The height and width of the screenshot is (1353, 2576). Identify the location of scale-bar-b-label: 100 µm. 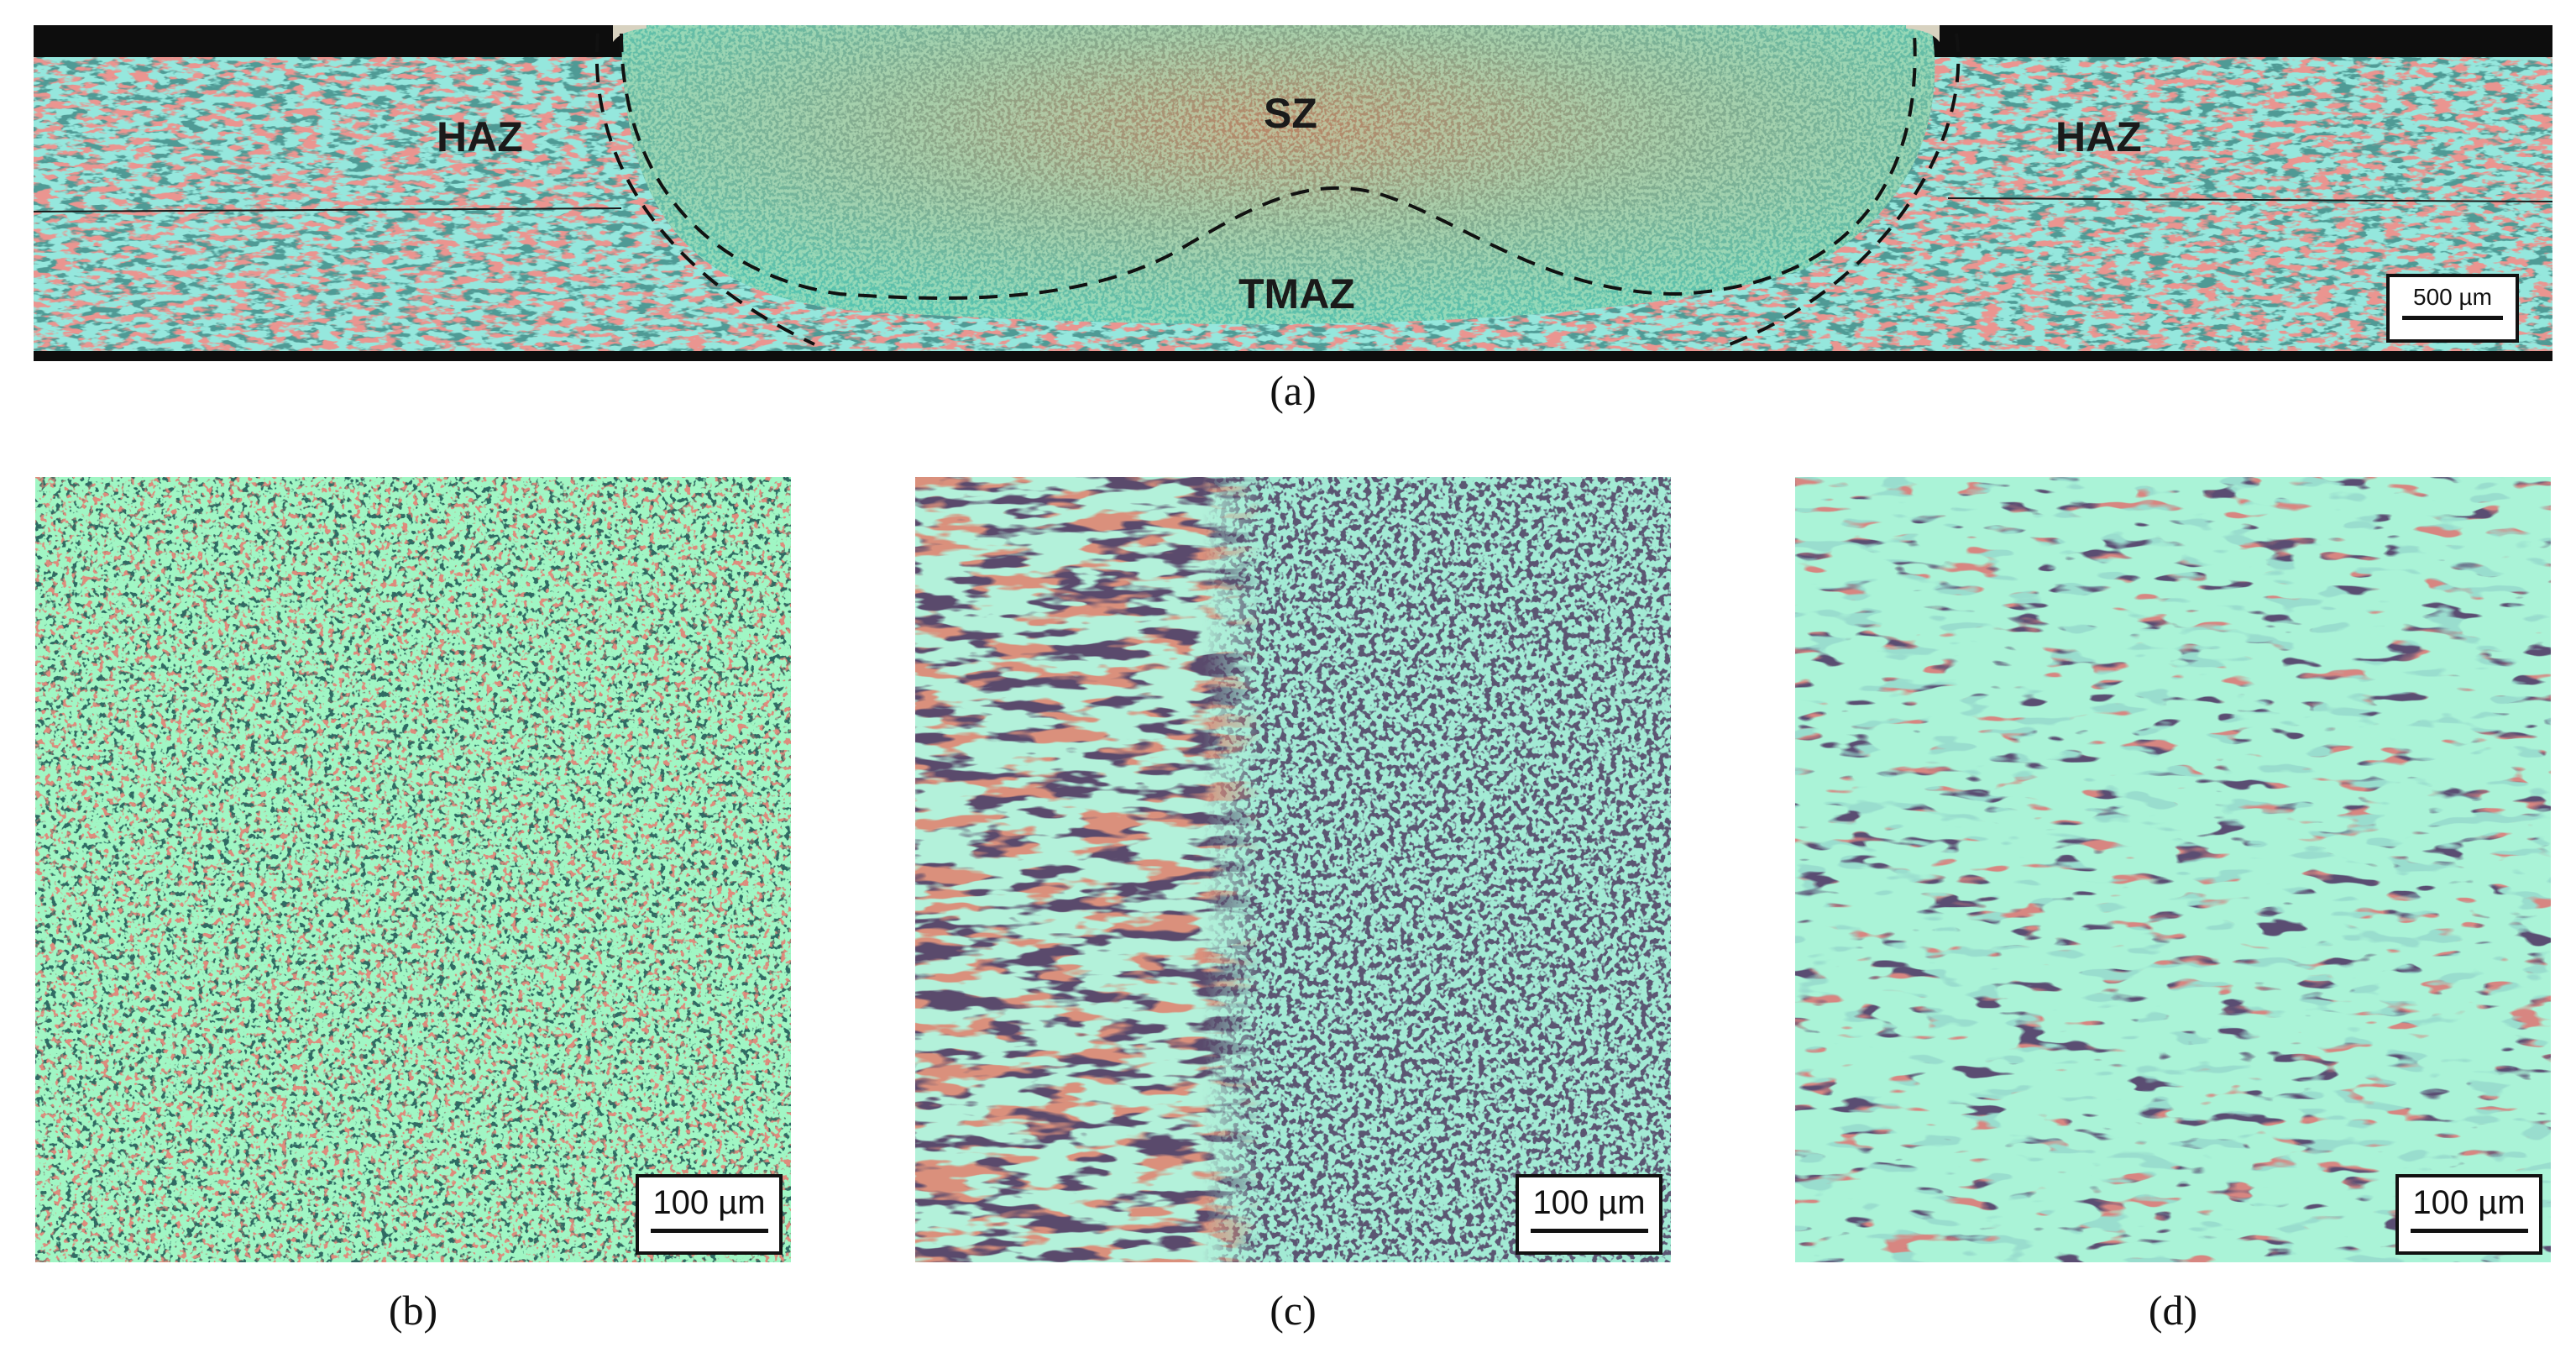
(709, 1202).